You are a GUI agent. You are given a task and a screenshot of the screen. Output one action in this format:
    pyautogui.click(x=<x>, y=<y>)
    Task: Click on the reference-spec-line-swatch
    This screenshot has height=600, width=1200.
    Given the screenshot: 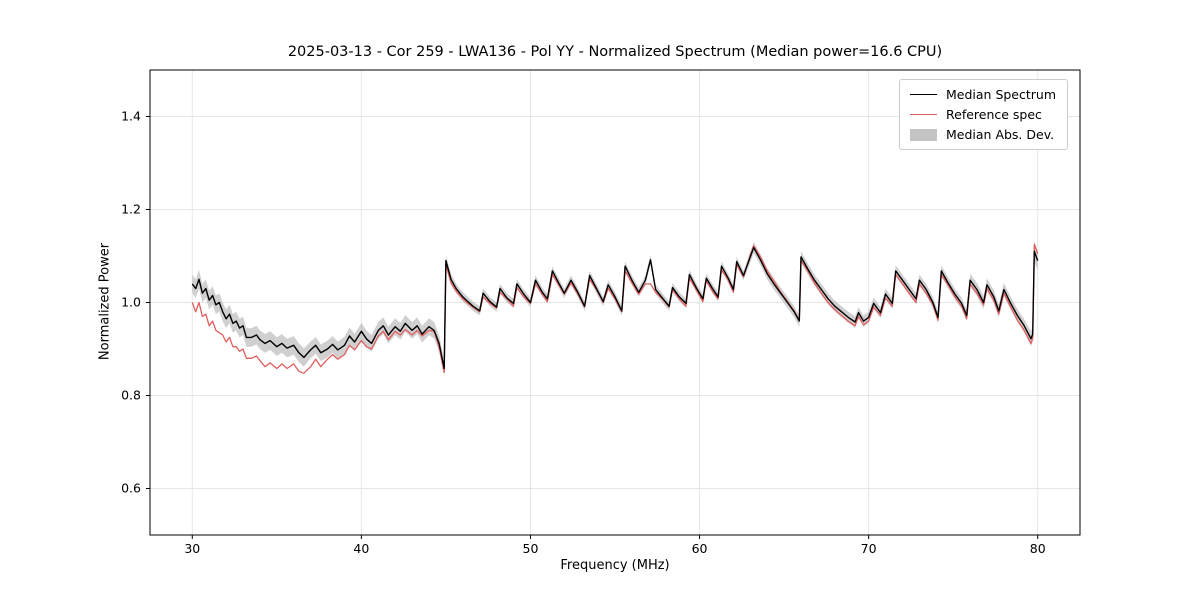 What is the action you would take?
    pyautogui.click(x=923, y=114)
    